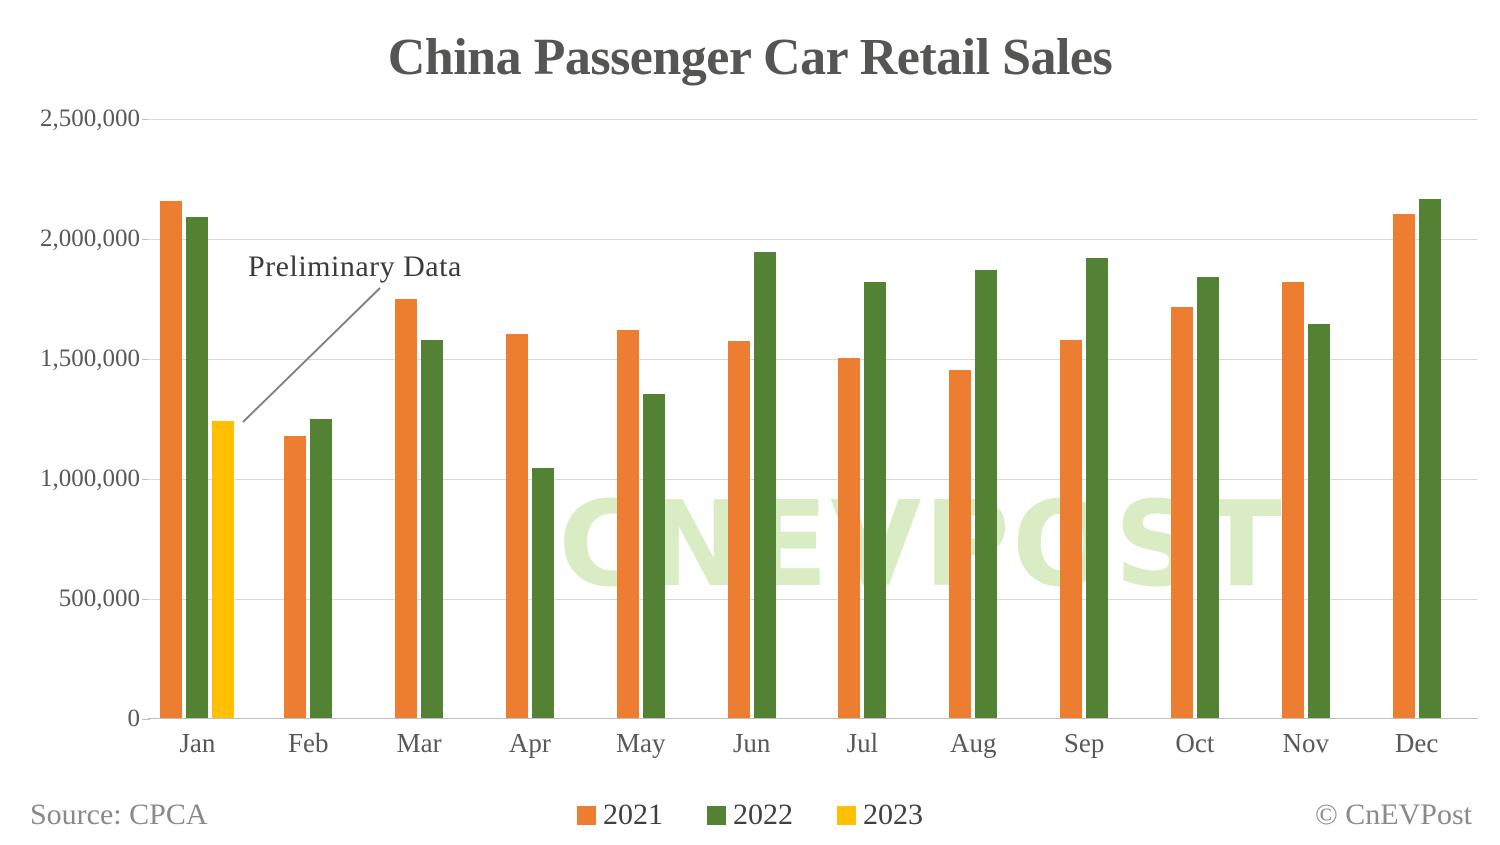 Image resolution: width=1500 pixels, height=845 pixels. I want to click on bar-jan-2022, so click(197, 468).